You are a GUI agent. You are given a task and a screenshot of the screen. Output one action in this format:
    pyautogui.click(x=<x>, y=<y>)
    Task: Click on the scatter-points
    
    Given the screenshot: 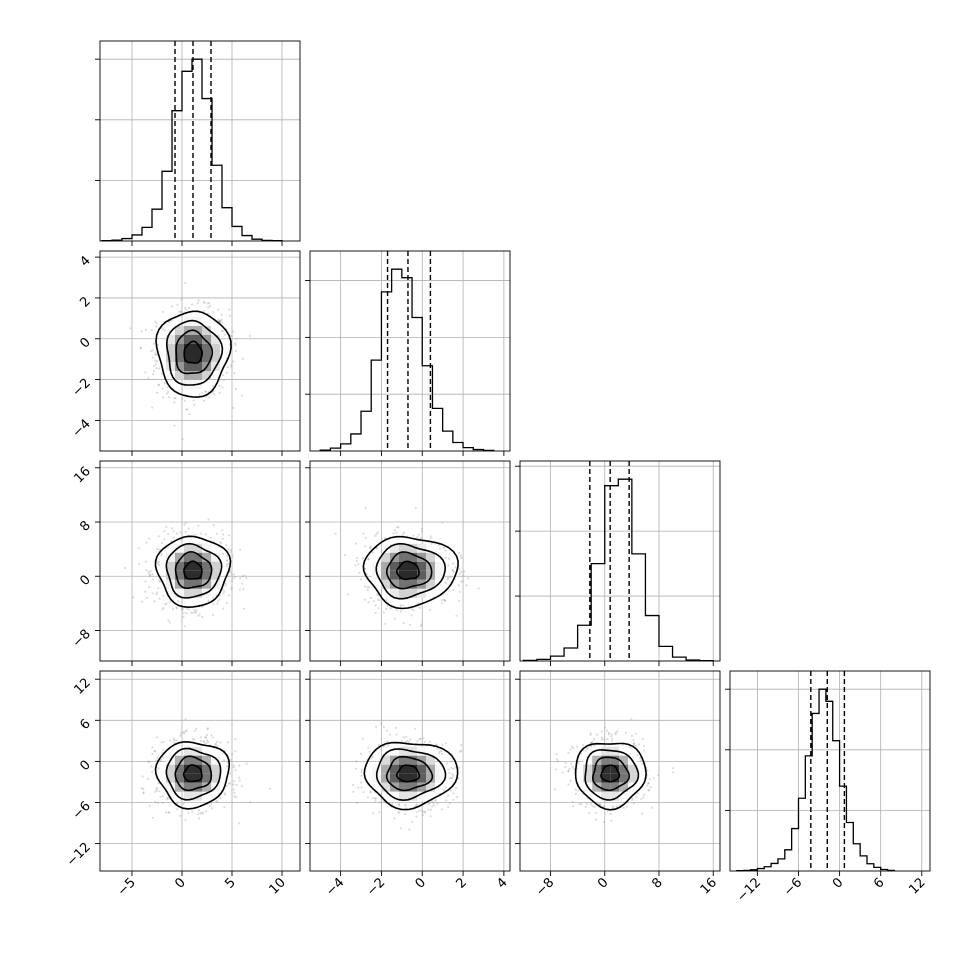 What is the action you would take?
    pyautogui.click(x=407, y=776)
    